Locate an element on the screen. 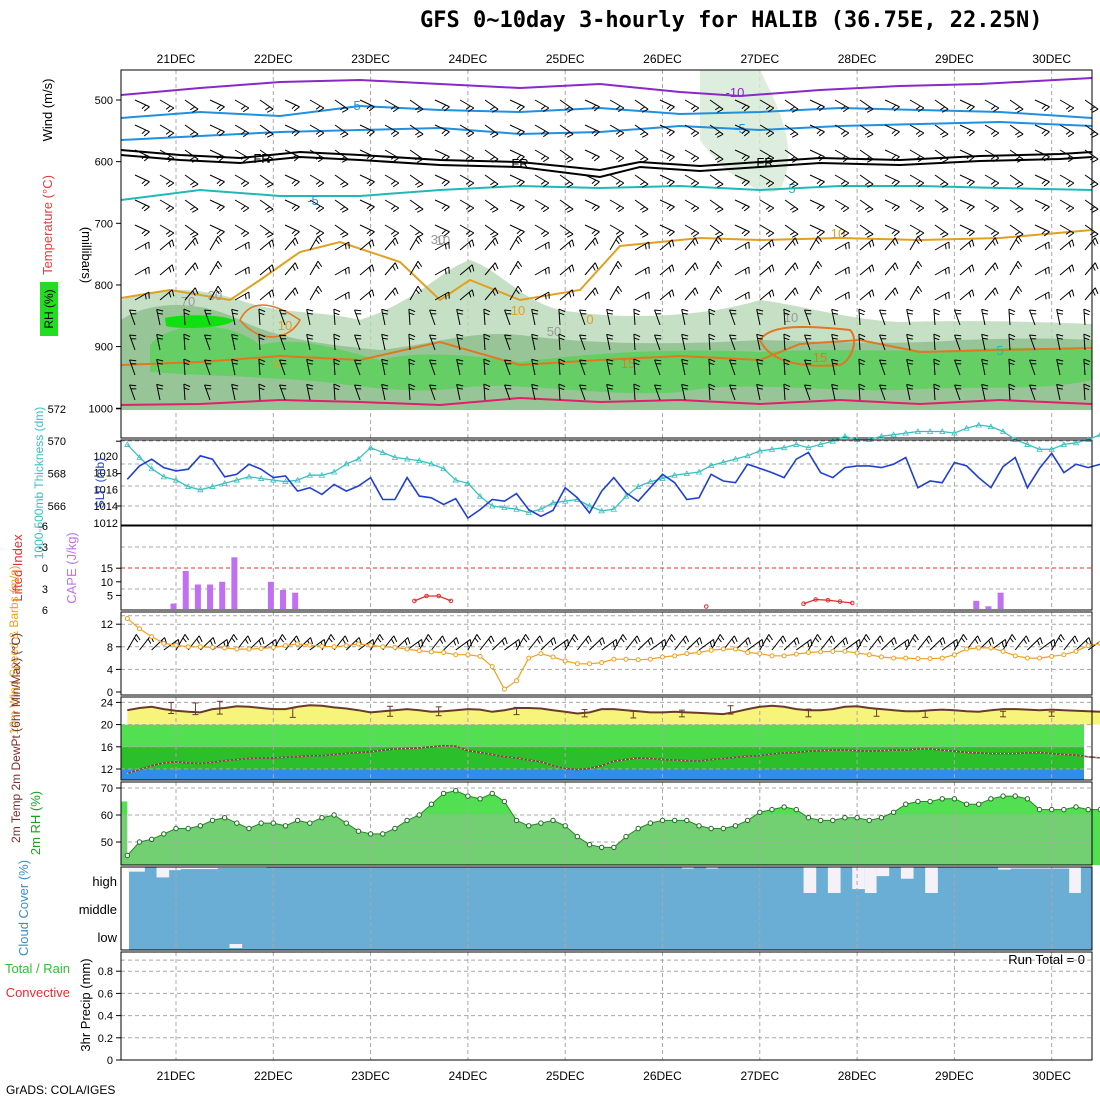  temperature-axis-label: Temperature (°C) is located at coordinates (47, 225).